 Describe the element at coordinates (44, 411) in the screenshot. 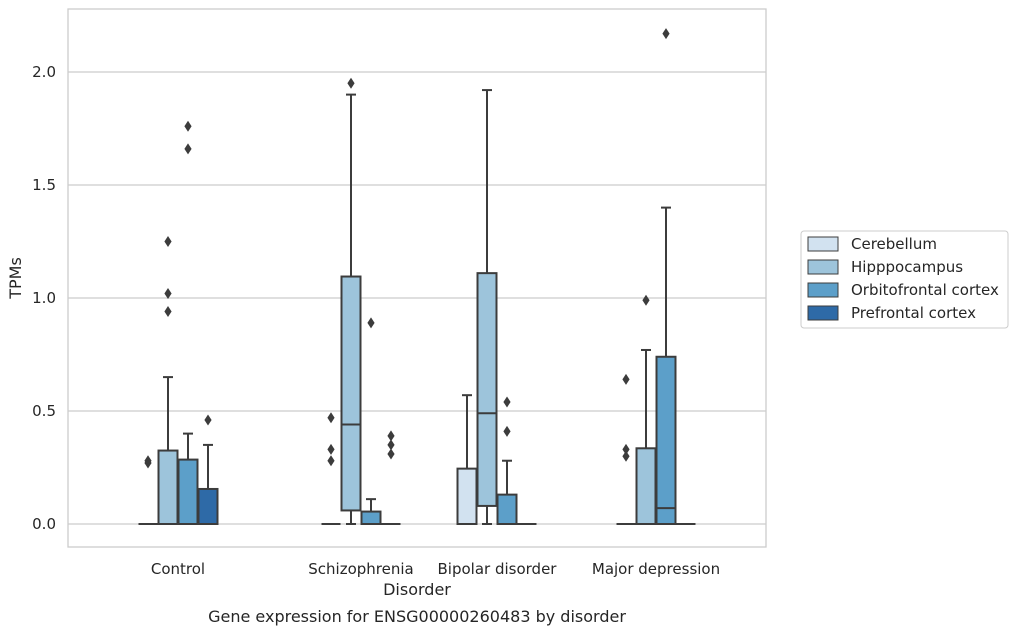

I see `y-tick-label: 0.5` at that location.